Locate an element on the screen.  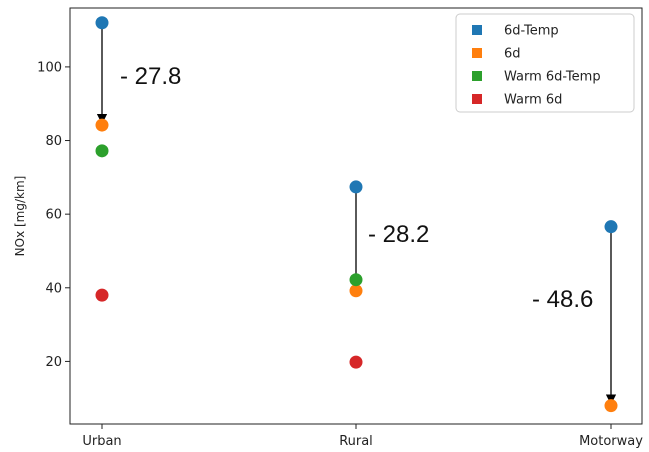
legend-marker-warm-6d is located at coordinates (477, 99).